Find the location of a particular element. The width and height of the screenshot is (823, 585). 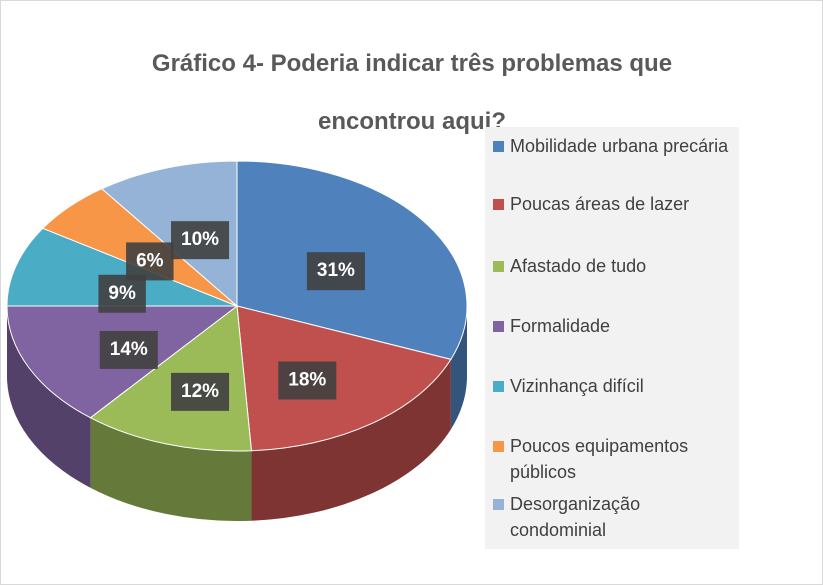

legend-label: Afastado de tudo is located at coordinates (578, 266).